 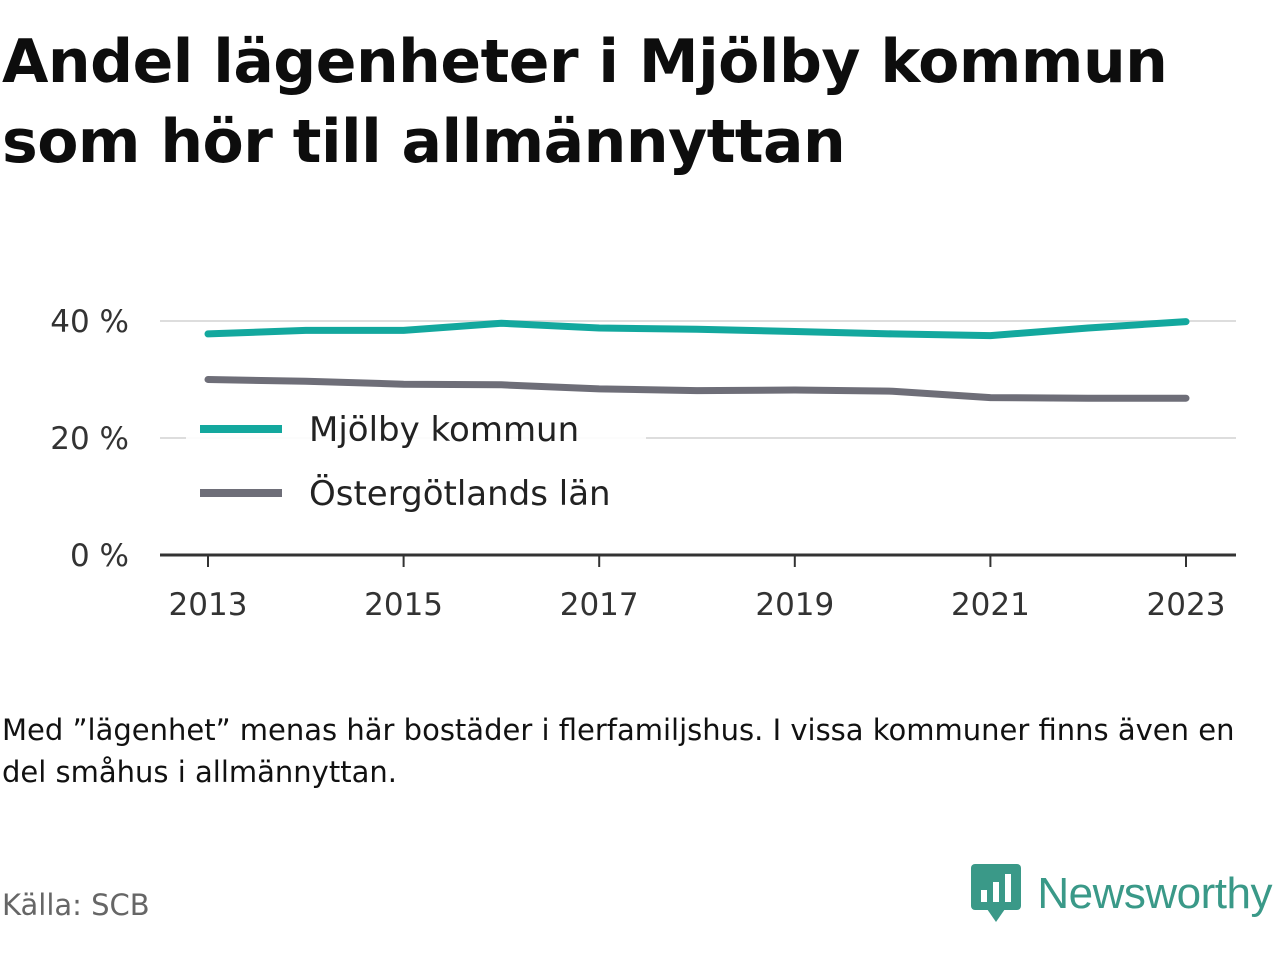 What do you see at coordinates (1186, 605) in the screenshot?
I see `x-tick-label: 2023` at bounding box center [1186, 605].